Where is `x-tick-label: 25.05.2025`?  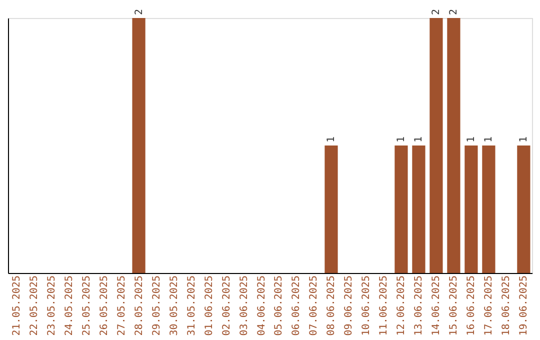
x-tick-label: 25.05.2025 is located at coordinates (86, 306).